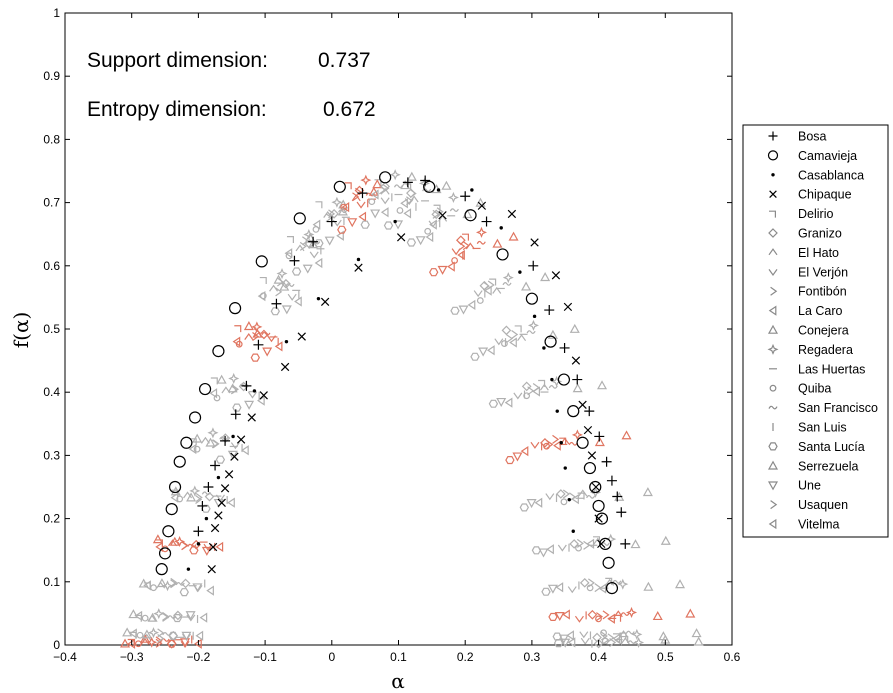 This screenshot has height=693, width=893. I want to click on legend-label: Casablanca, so click(831, 175).